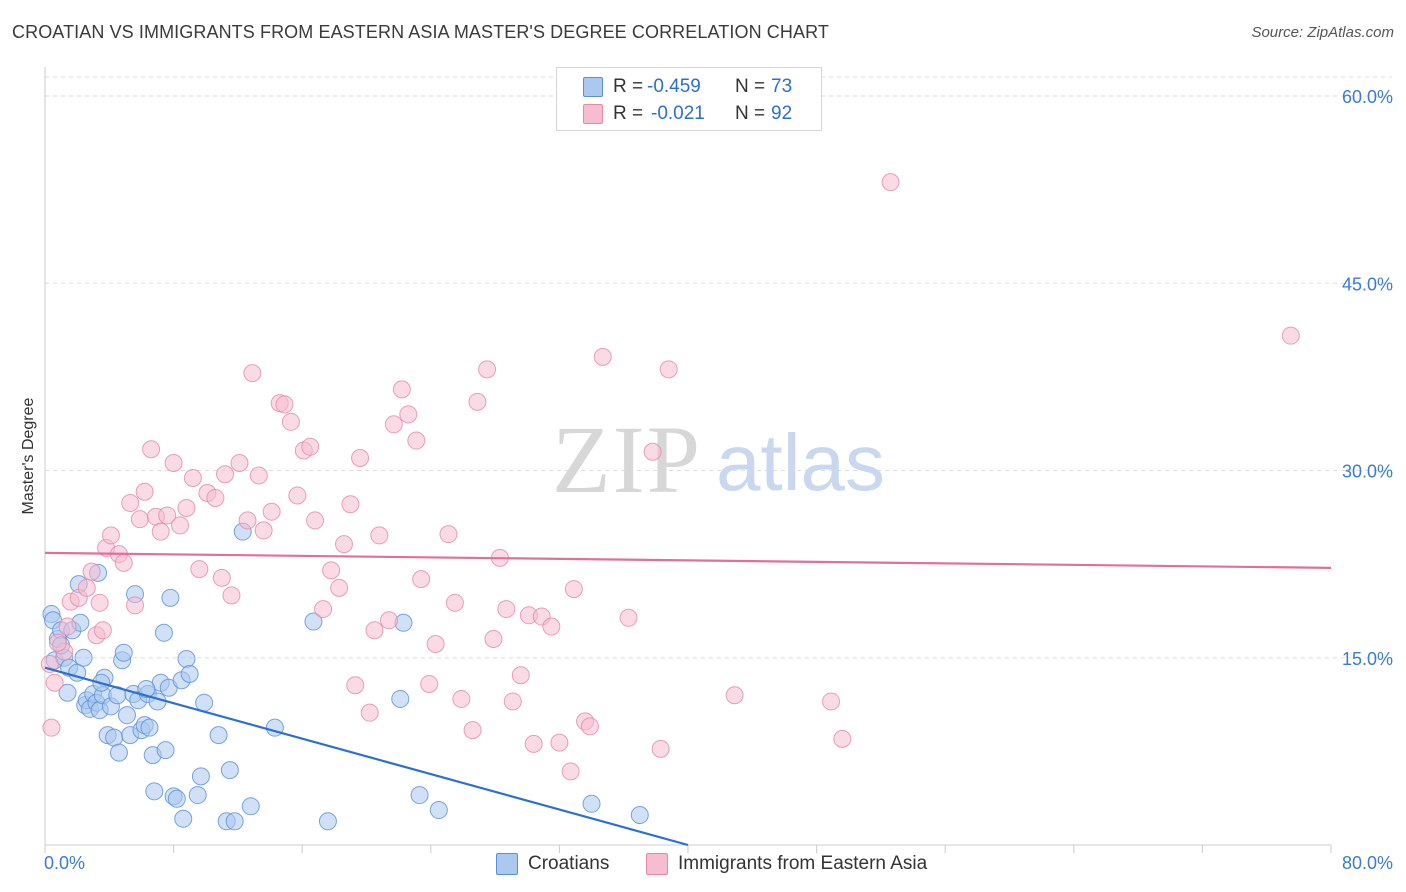 The image size is (1406, 892). What do you see at coordinates (803, 863) in the screenshot?
I see `bottom-legend-label: Immigrants from Eastern Asia` at bounding box center [803, 863].